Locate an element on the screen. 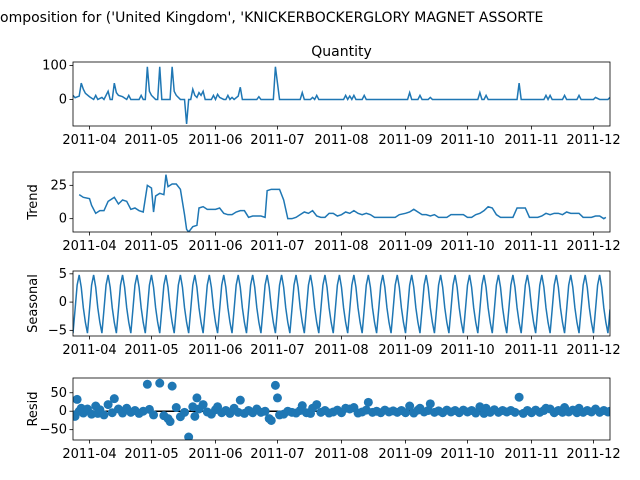  quantity-xtick-label: 2011-09 is located at coordinates (405, 140).